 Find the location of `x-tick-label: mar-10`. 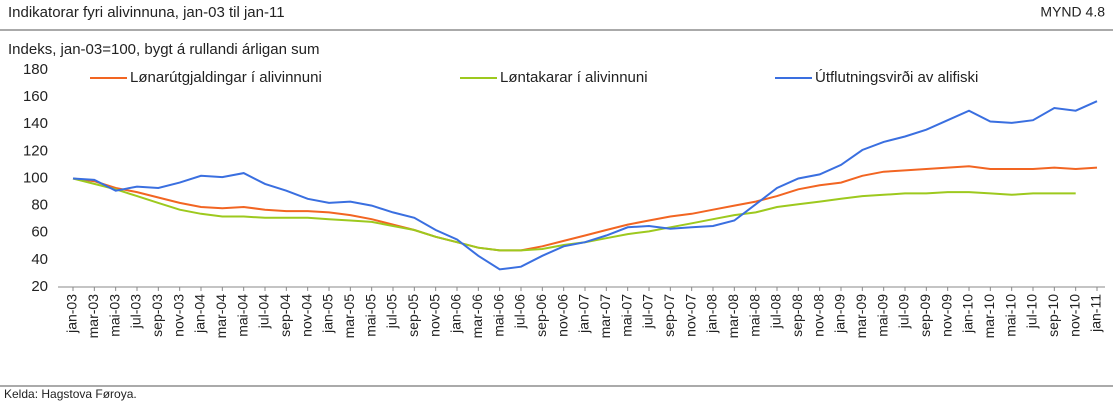

x-tick-label: mar-10 is located at coordinates (989, 316).